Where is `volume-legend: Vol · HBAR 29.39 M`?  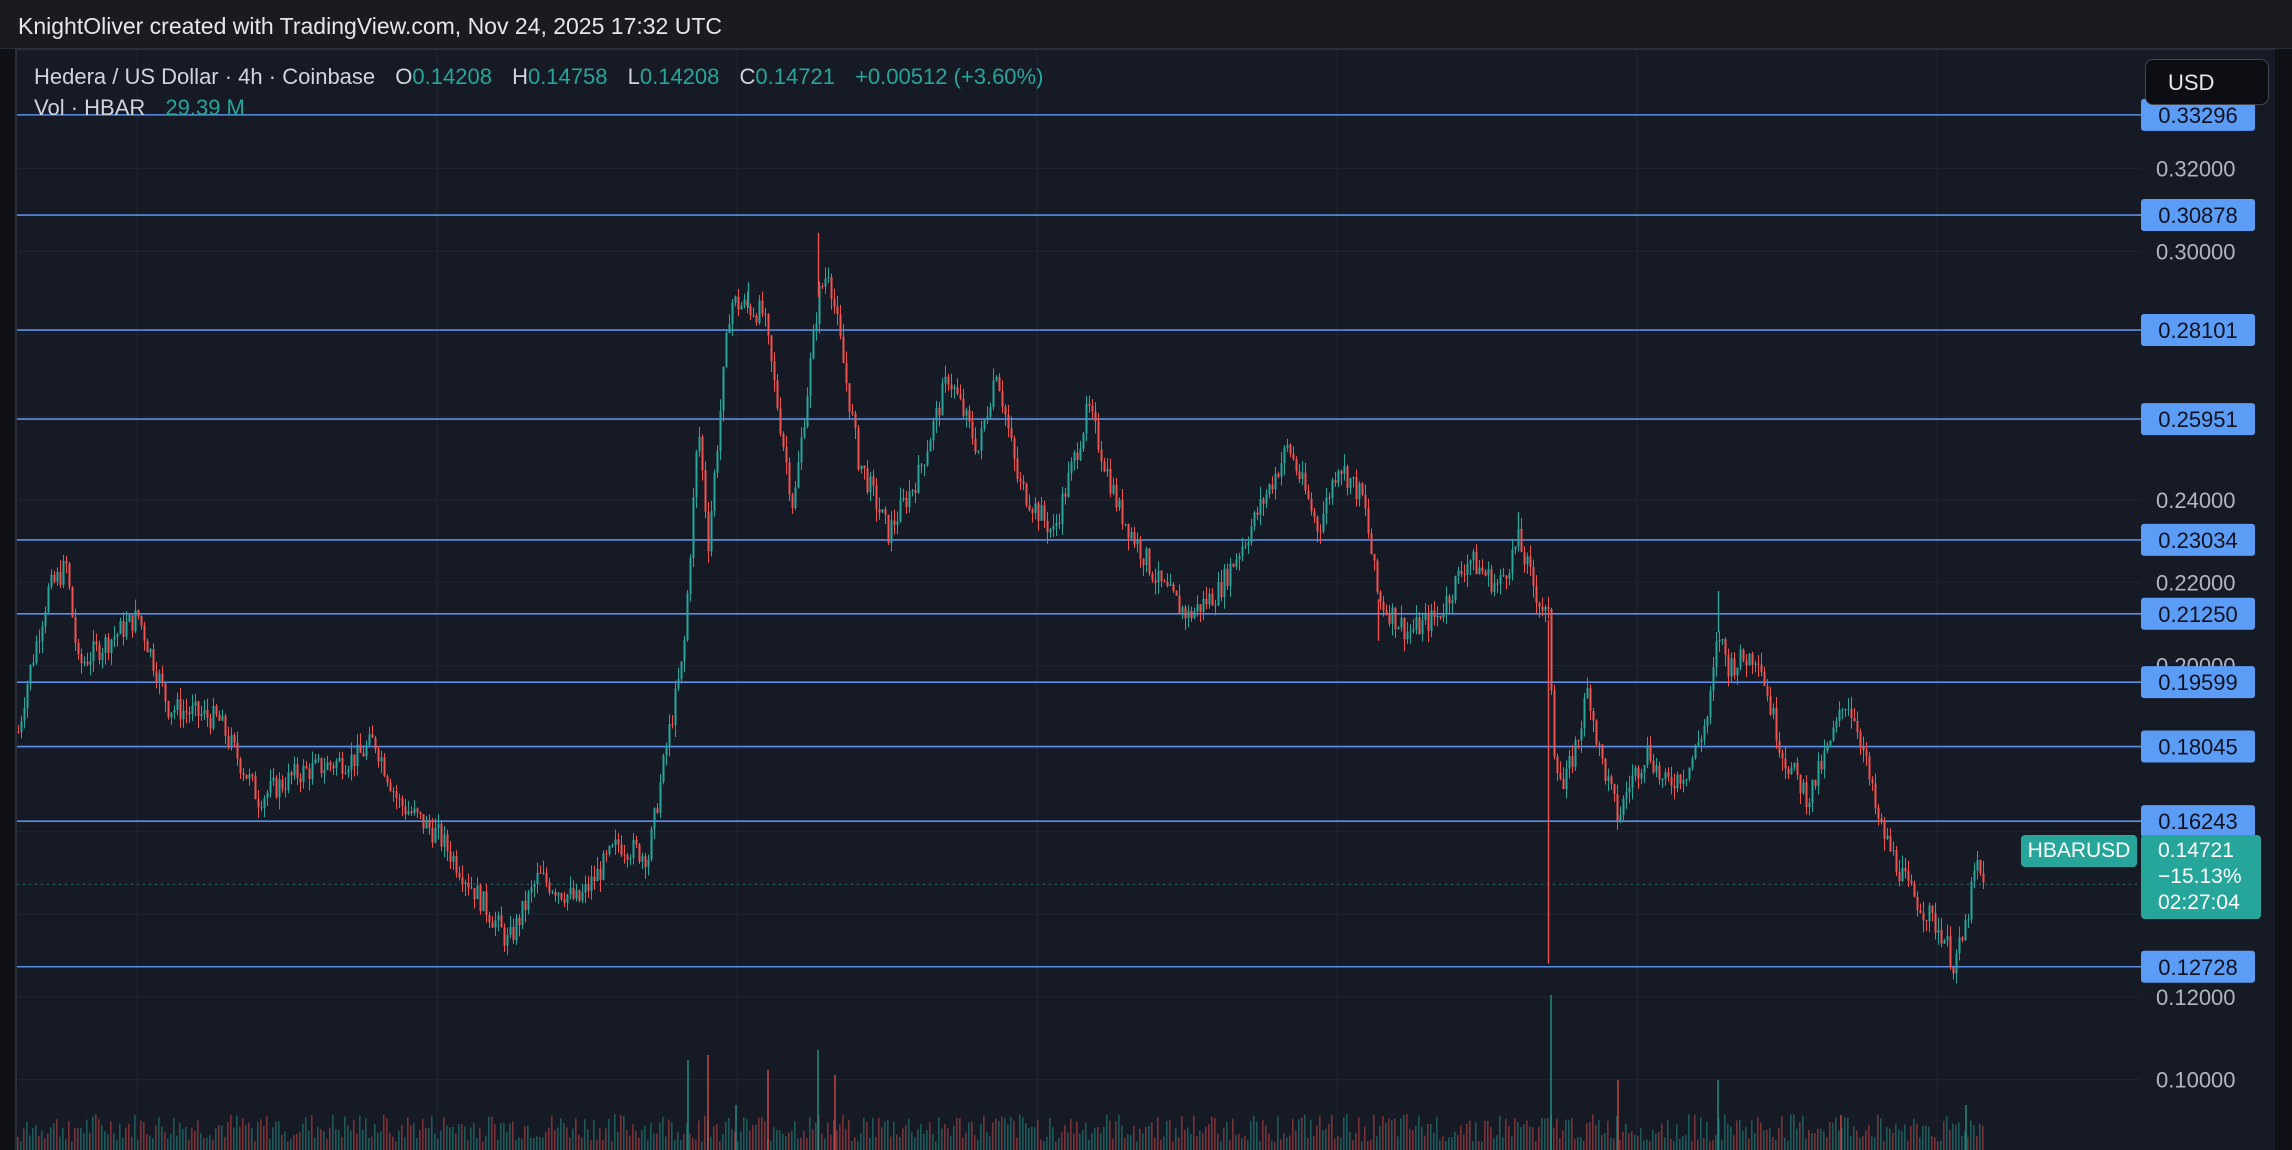
volume-legend: Vol · HBAR 29.39 M is located at coordinates (139, 108).